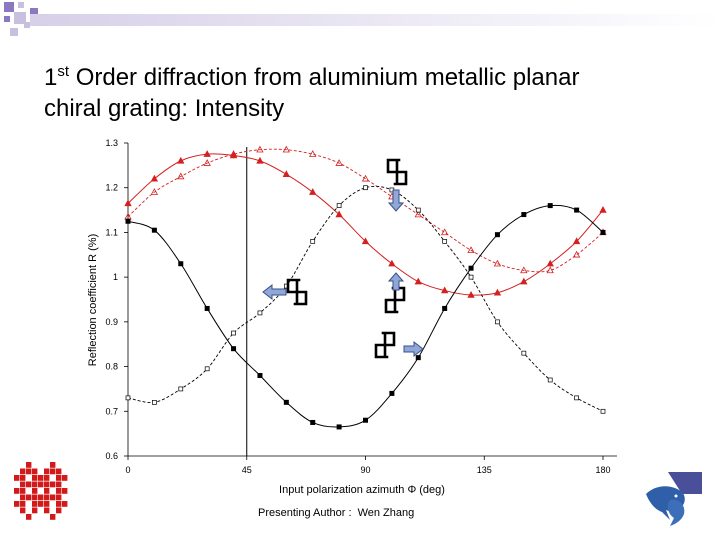 The width and height of the screenshot is (720, 540). What do you see at coordinates (386, 513) in the screenshot?
I see `footer-author: Wen Zhang` at bounding box center [386, 513].